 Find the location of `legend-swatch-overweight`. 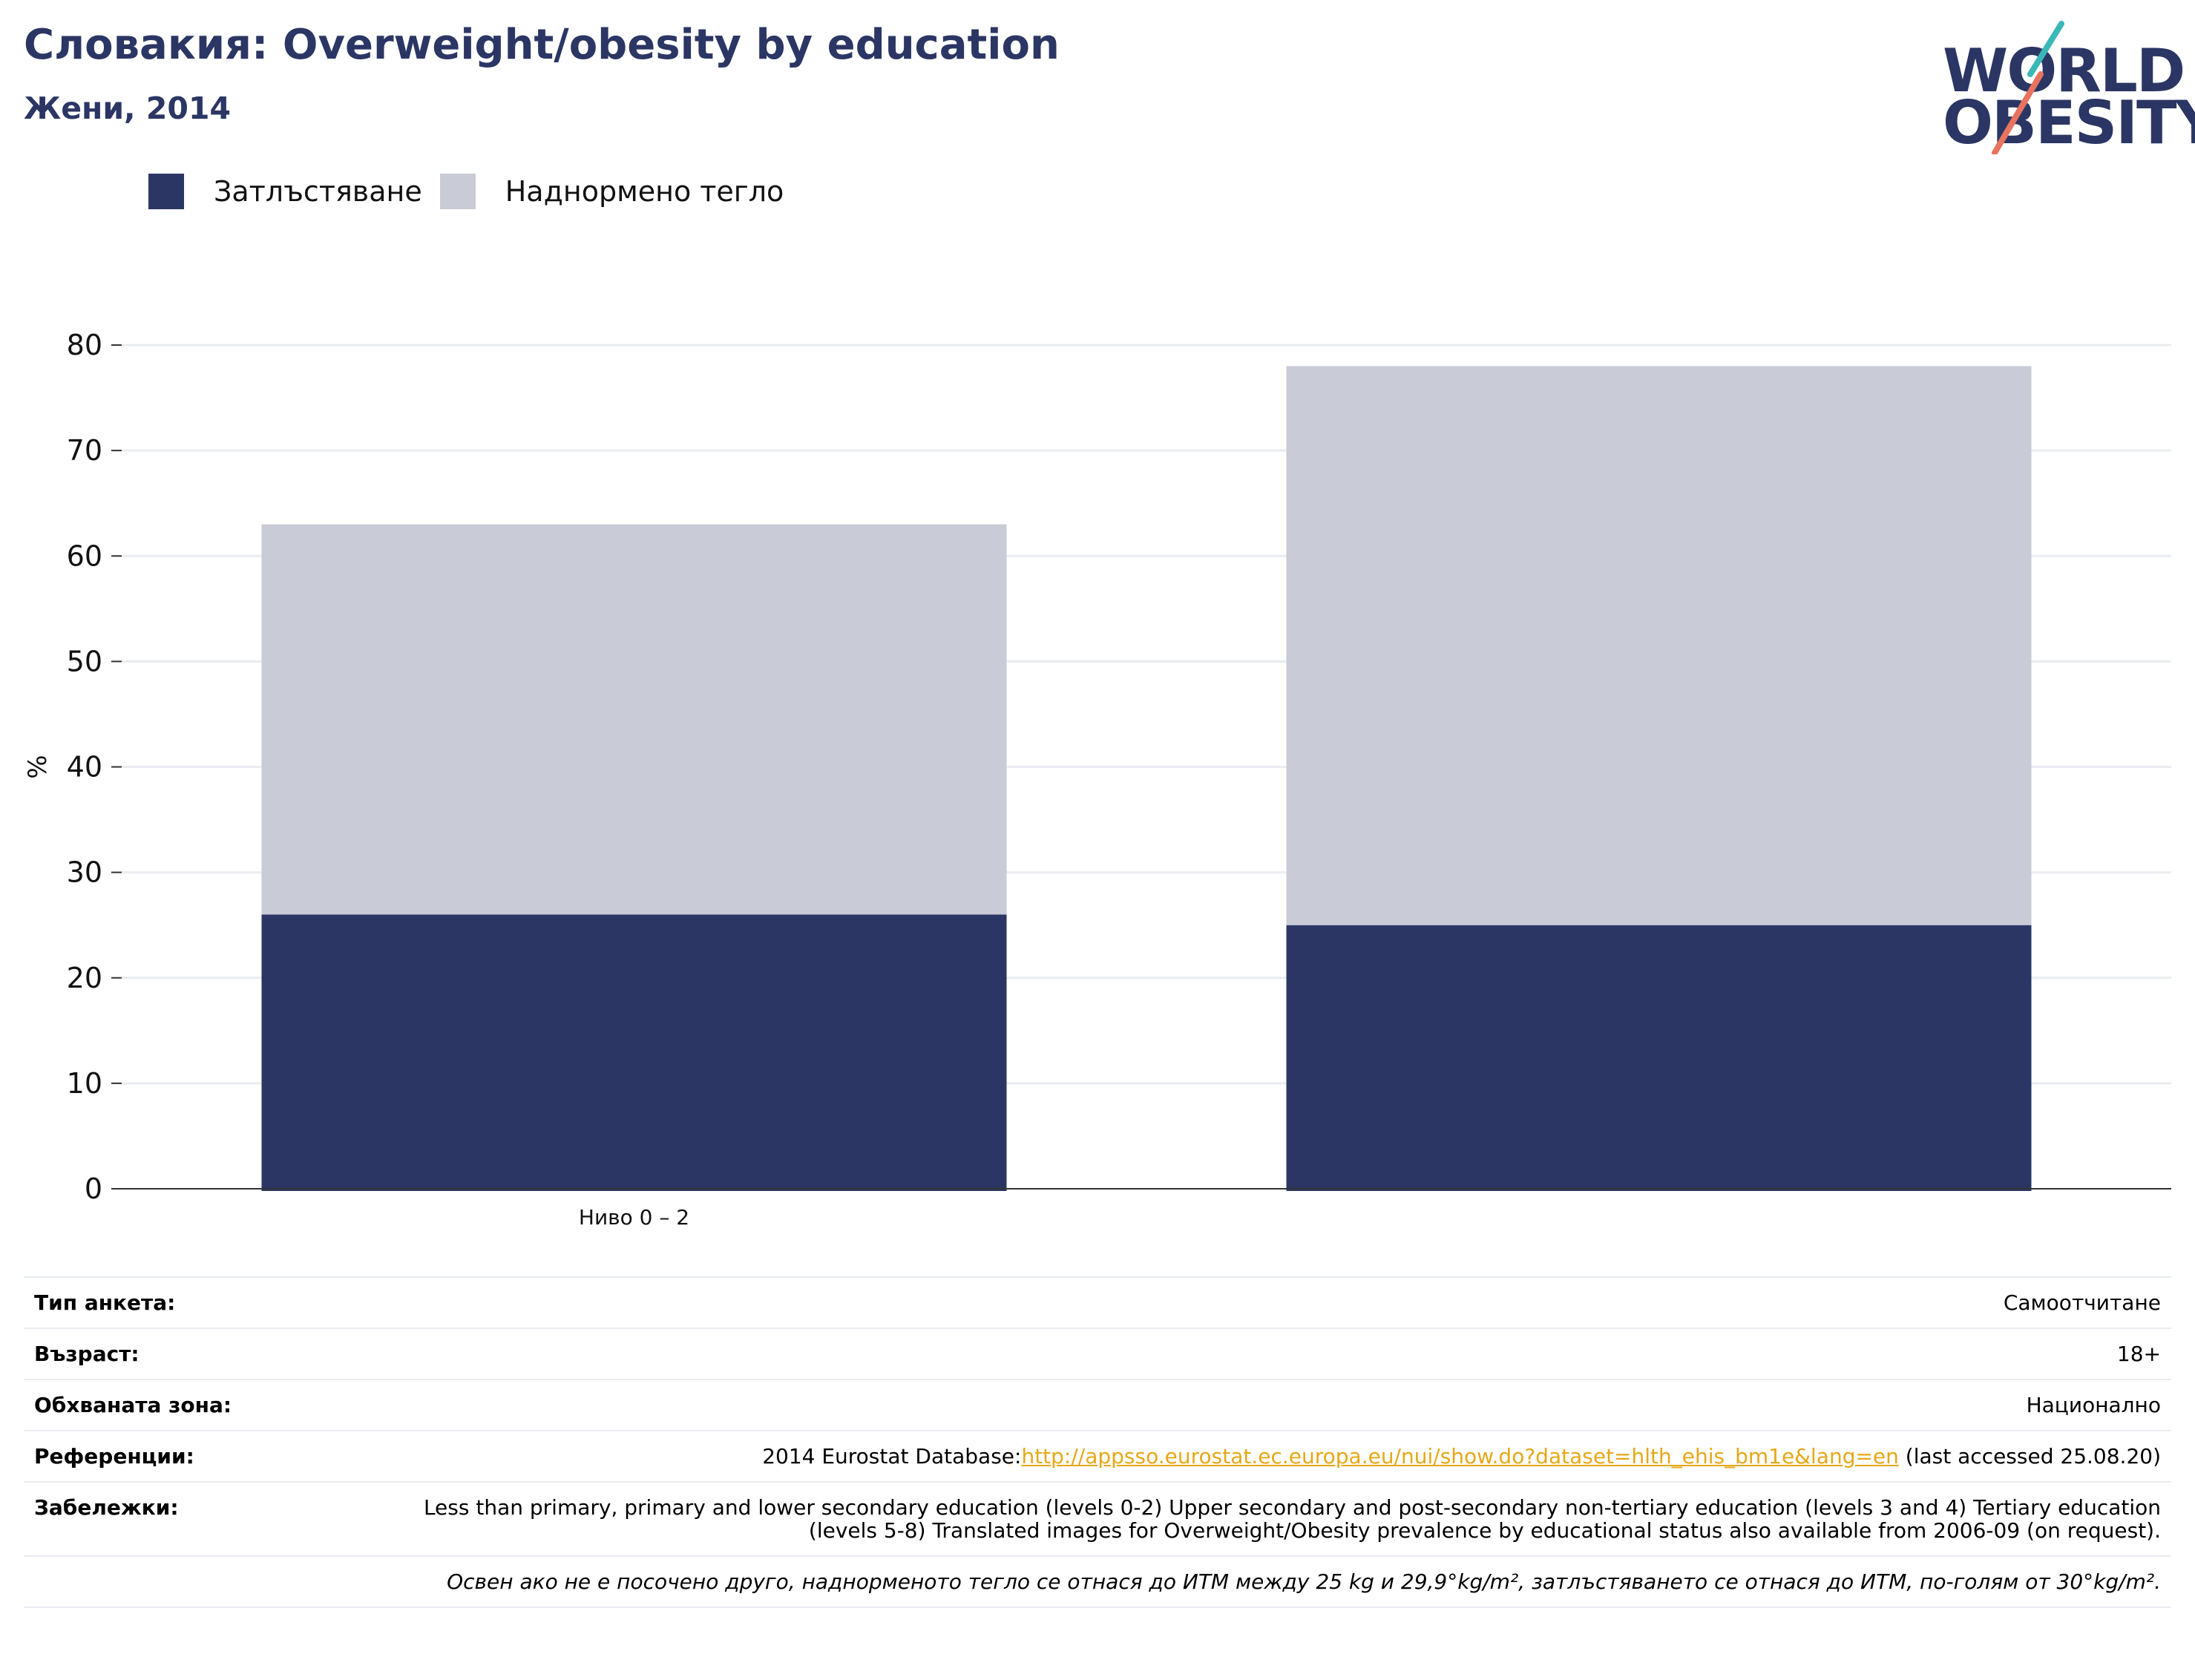

legend-swatch-overweight is located at coordinates (458, 192).